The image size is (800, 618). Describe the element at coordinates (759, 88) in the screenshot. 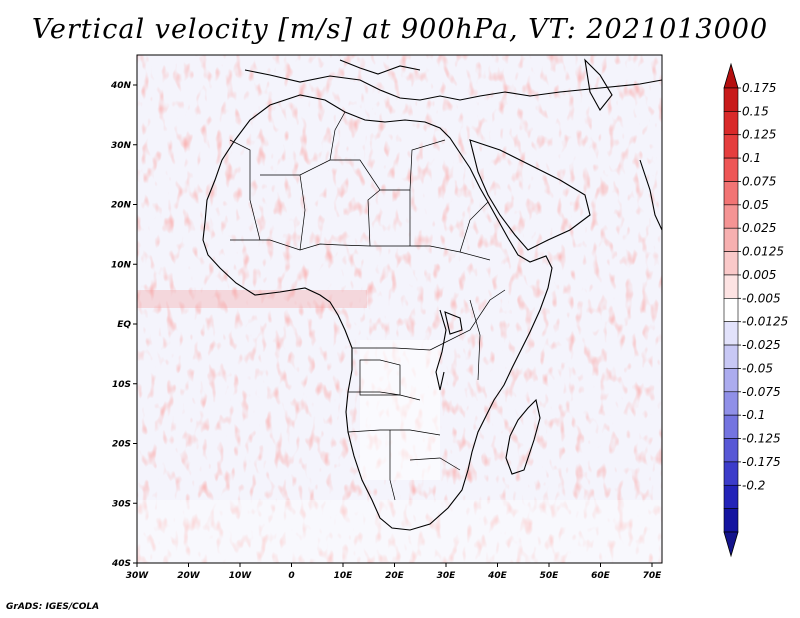

I see `colorbar-label: 0.175` at that location.